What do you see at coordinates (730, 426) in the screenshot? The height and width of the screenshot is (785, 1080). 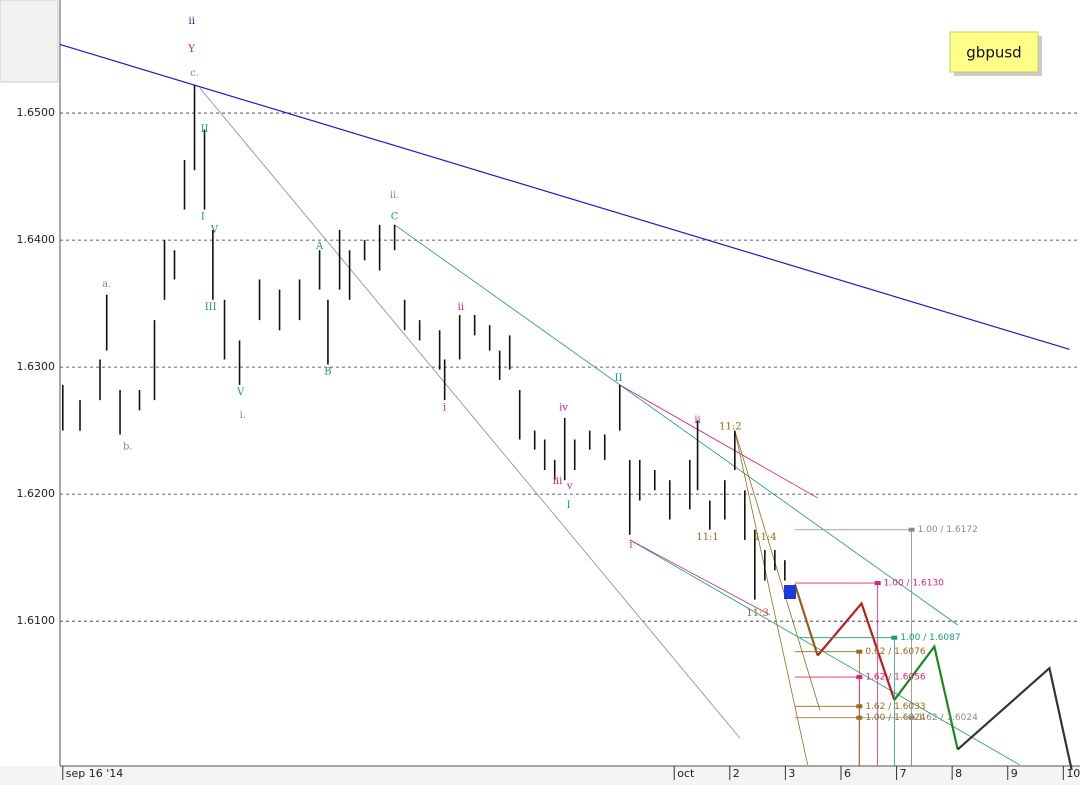 I see `wave-label: 11:2` at bounding box center [730, 426].